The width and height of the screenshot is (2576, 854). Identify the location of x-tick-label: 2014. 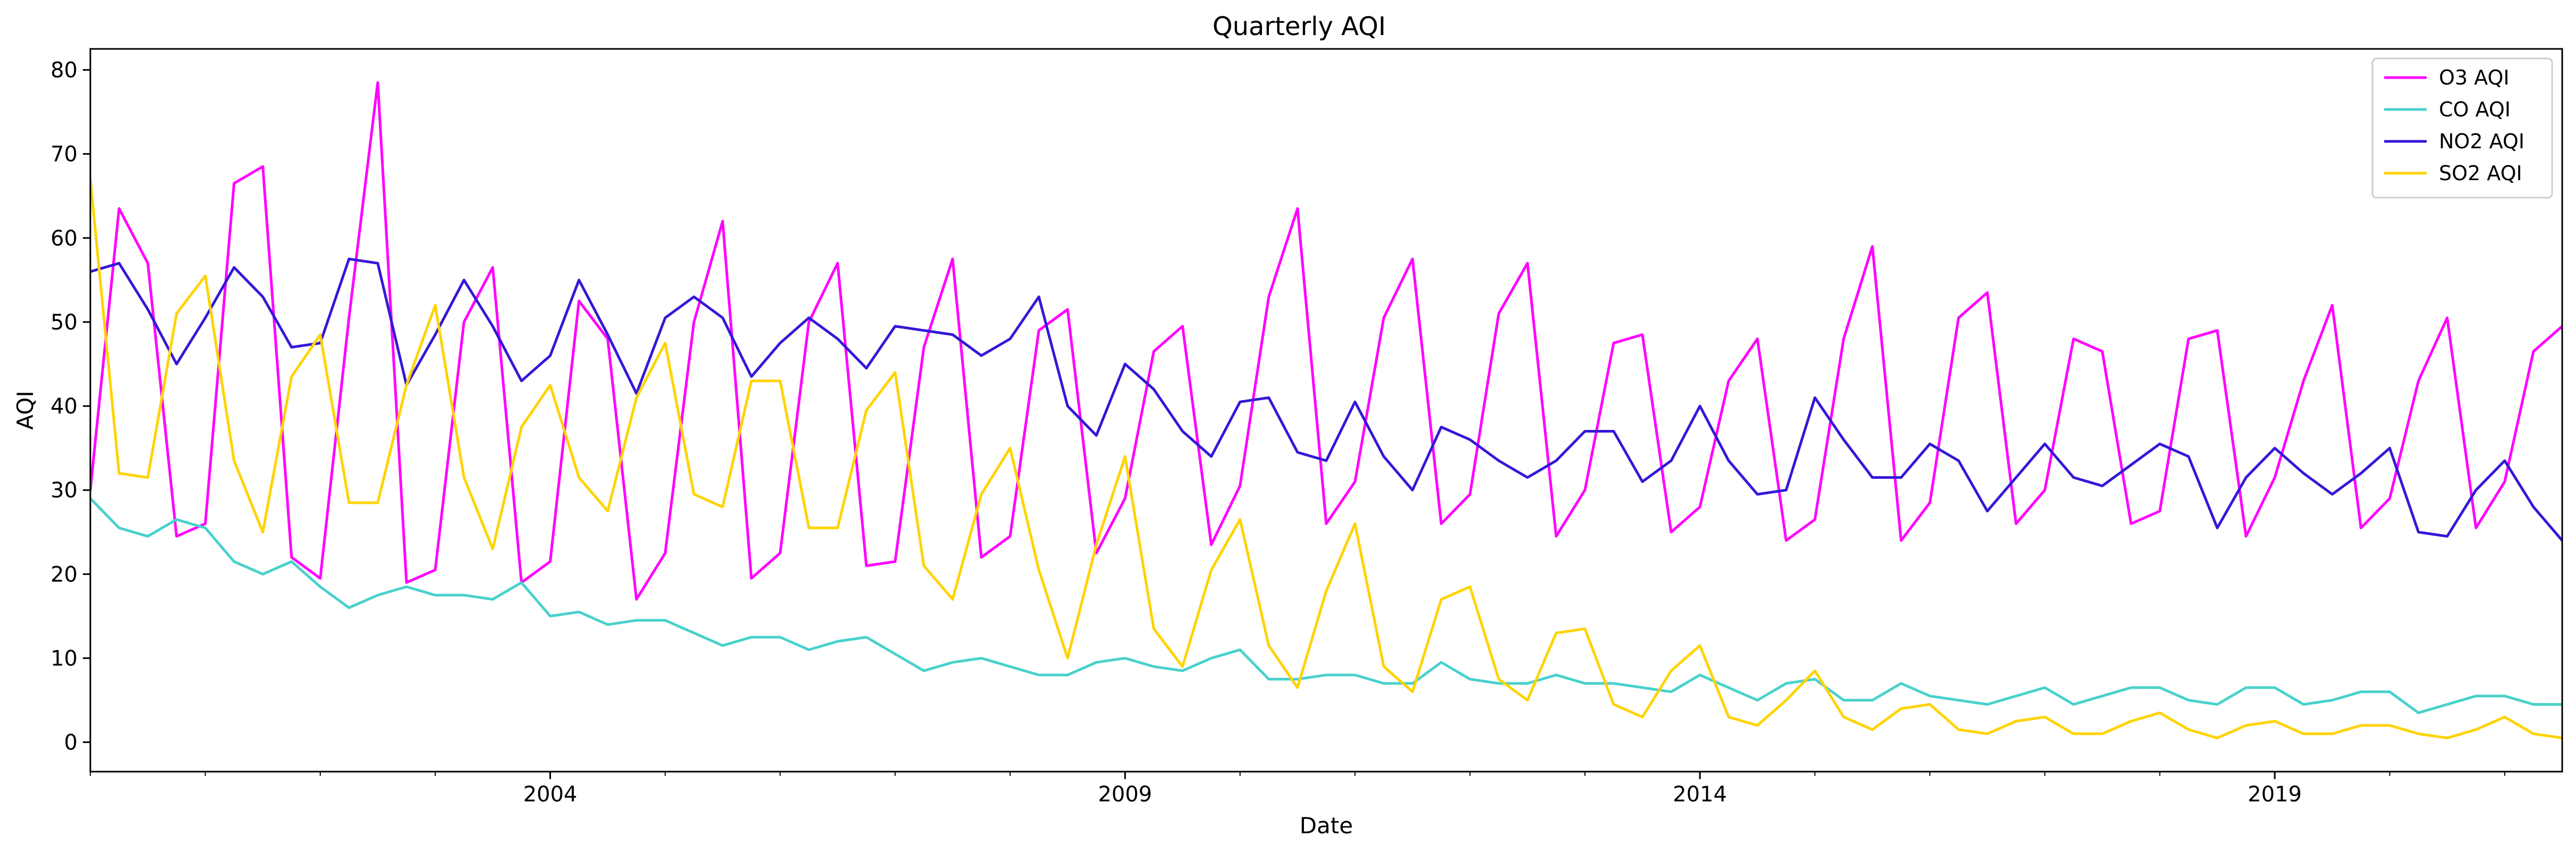
(1700, 795).